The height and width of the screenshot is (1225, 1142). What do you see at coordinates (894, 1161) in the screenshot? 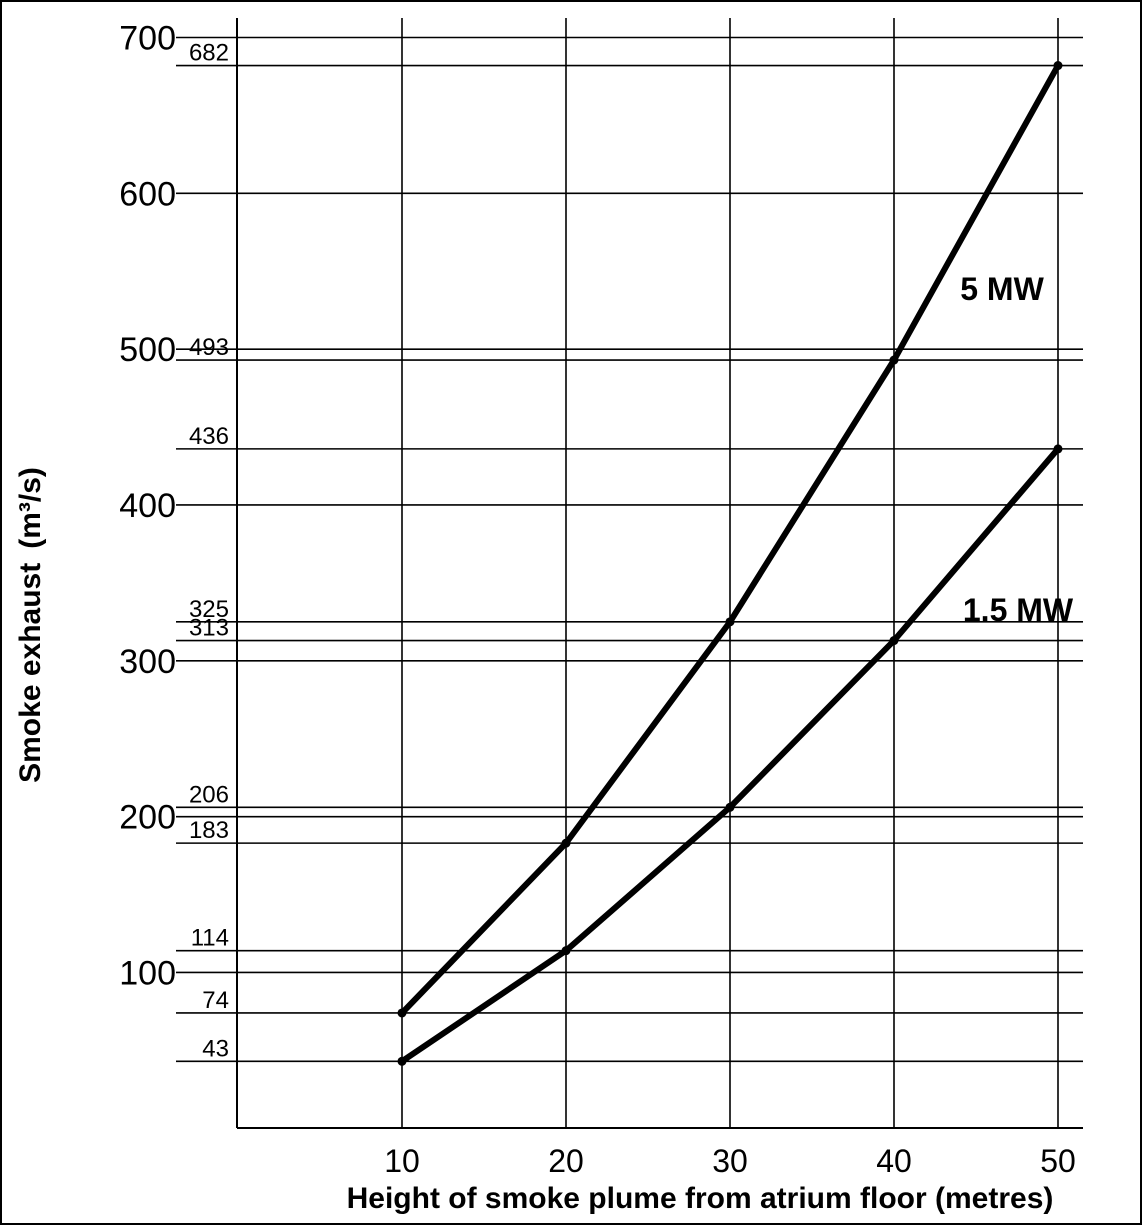
I see `x-tick-label: 40` at bounding box center [894, 1161].